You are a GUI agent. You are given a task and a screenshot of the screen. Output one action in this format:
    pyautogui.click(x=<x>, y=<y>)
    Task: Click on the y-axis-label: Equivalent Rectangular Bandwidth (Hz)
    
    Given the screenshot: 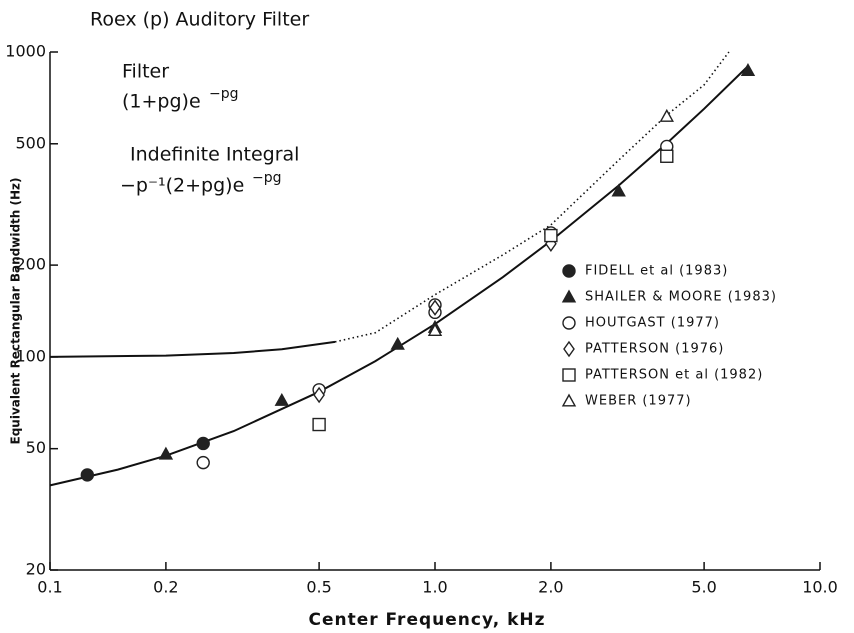 What is the action you would take?
    pyautogui.click(x=16, y=311)
    